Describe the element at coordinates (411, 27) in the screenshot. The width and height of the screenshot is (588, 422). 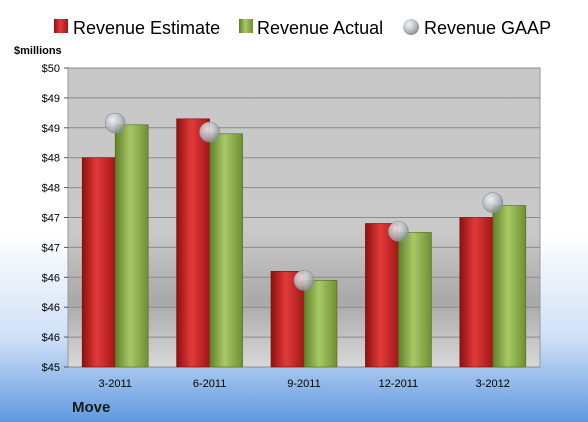
I see `legend-swatch-gaap` at that location.